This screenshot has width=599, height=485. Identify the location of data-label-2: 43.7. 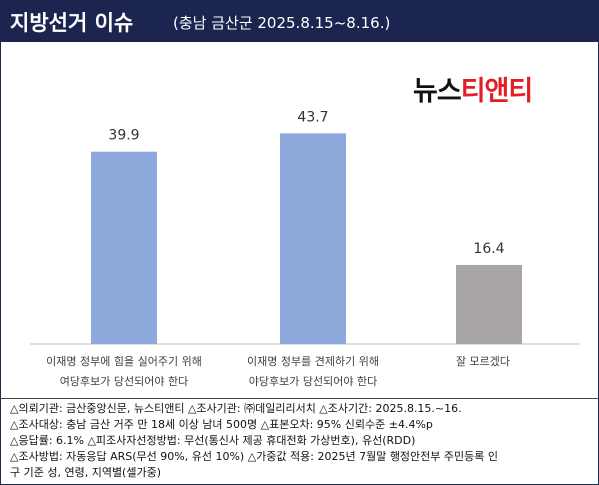
(312, 117).